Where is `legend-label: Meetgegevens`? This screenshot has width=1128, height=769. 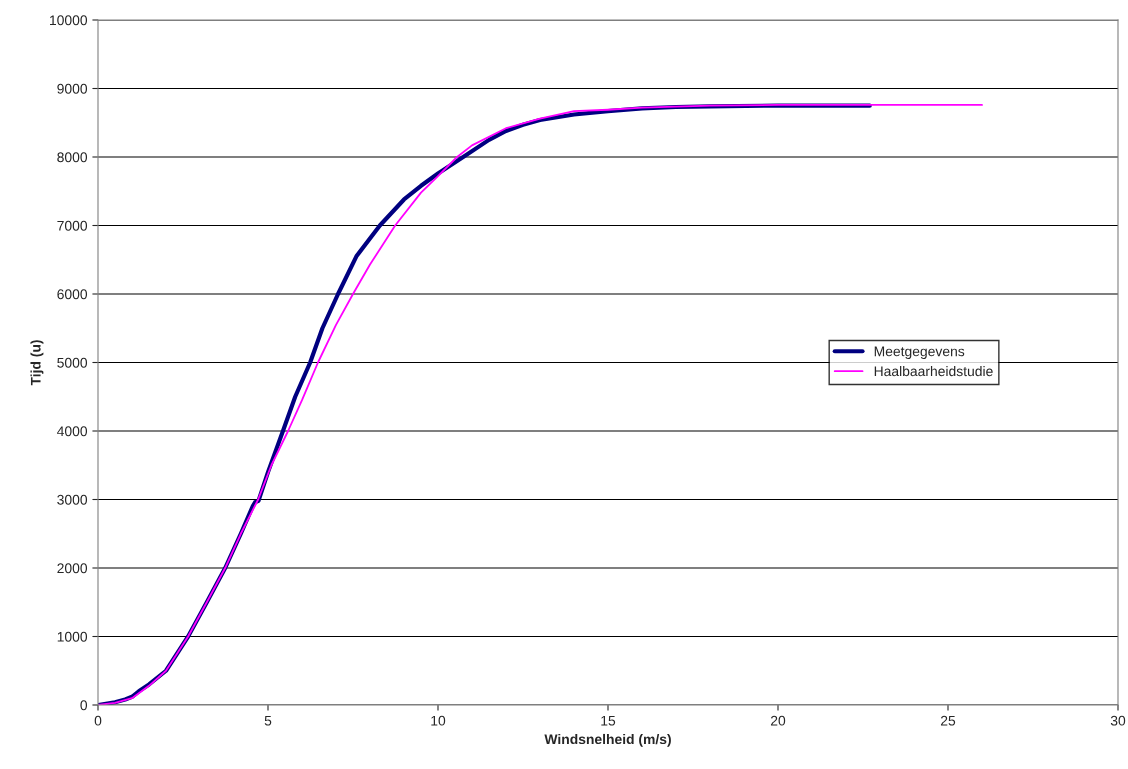
legend-label: Meetgegevens is located at coordinates (919, 353).